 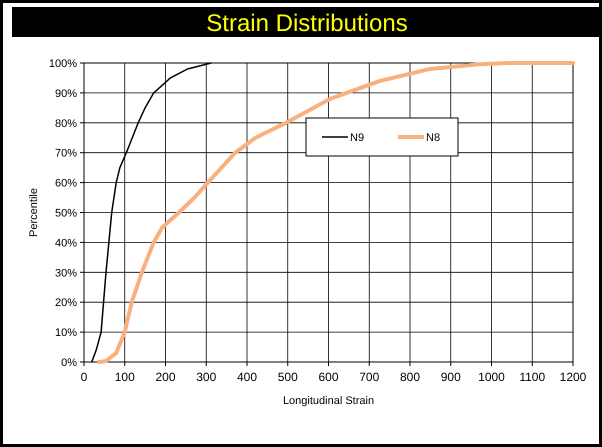 What do you see at coordinates (66, 273) in the screenshot?
I see `y-tick-label: 30%` at bounding box center [66, 273].